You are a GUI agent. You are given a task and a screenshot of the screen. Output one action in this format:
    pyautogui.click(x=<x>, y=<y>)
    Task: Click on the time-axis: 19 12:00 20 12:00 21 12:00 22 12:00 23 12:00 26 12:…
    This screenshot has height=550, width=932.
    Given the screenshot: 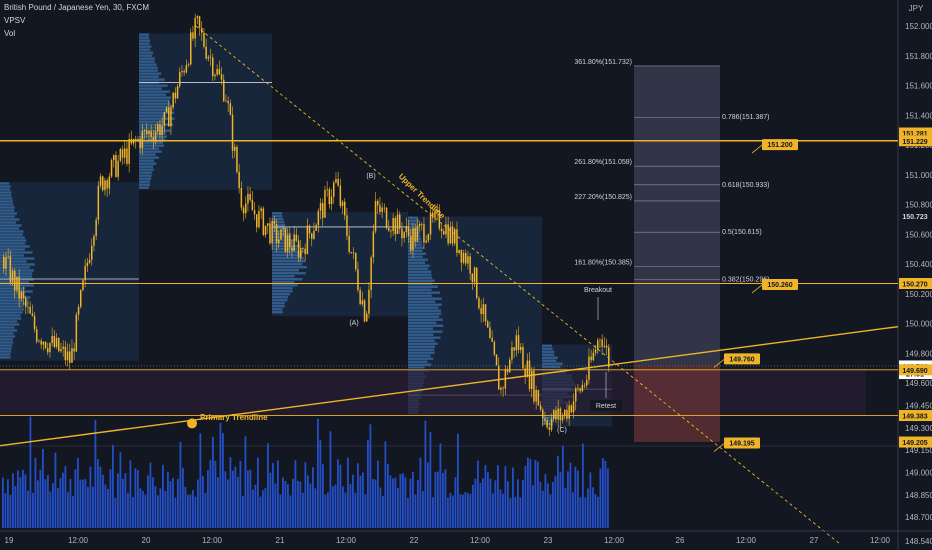 What is the action you would take?
    pyautogui.click(x=466, y=537)
    